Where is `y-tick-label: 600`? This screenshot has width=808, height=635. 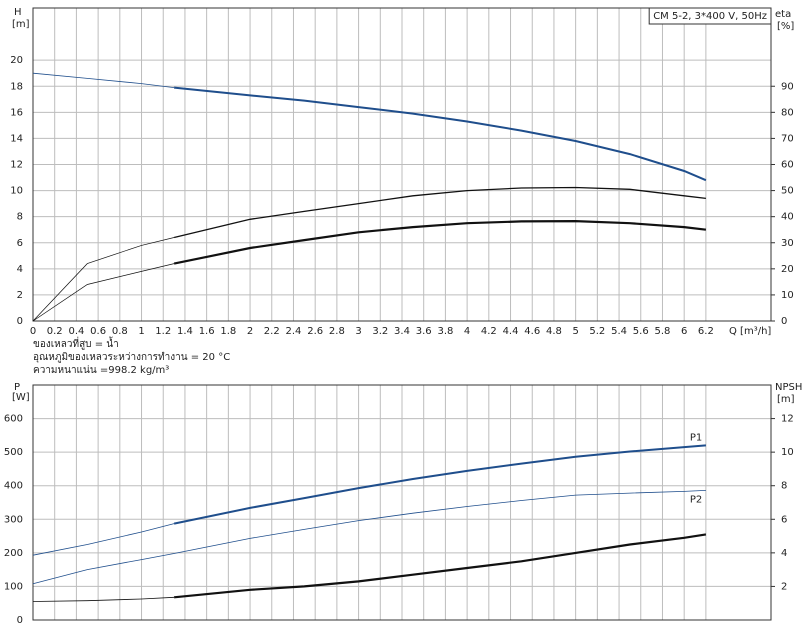 y-tick-label: 600 is located at coordinates (13, 419).